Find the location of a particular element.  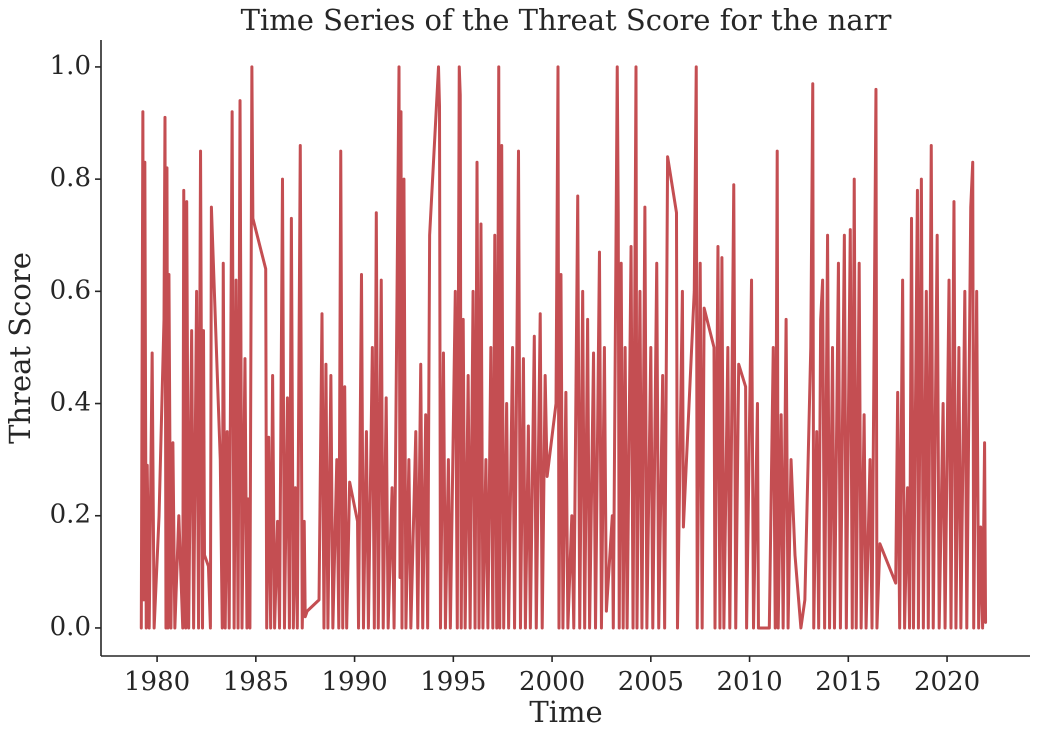

y-tick-label: 1.0 is located at coordinates (70, 66).